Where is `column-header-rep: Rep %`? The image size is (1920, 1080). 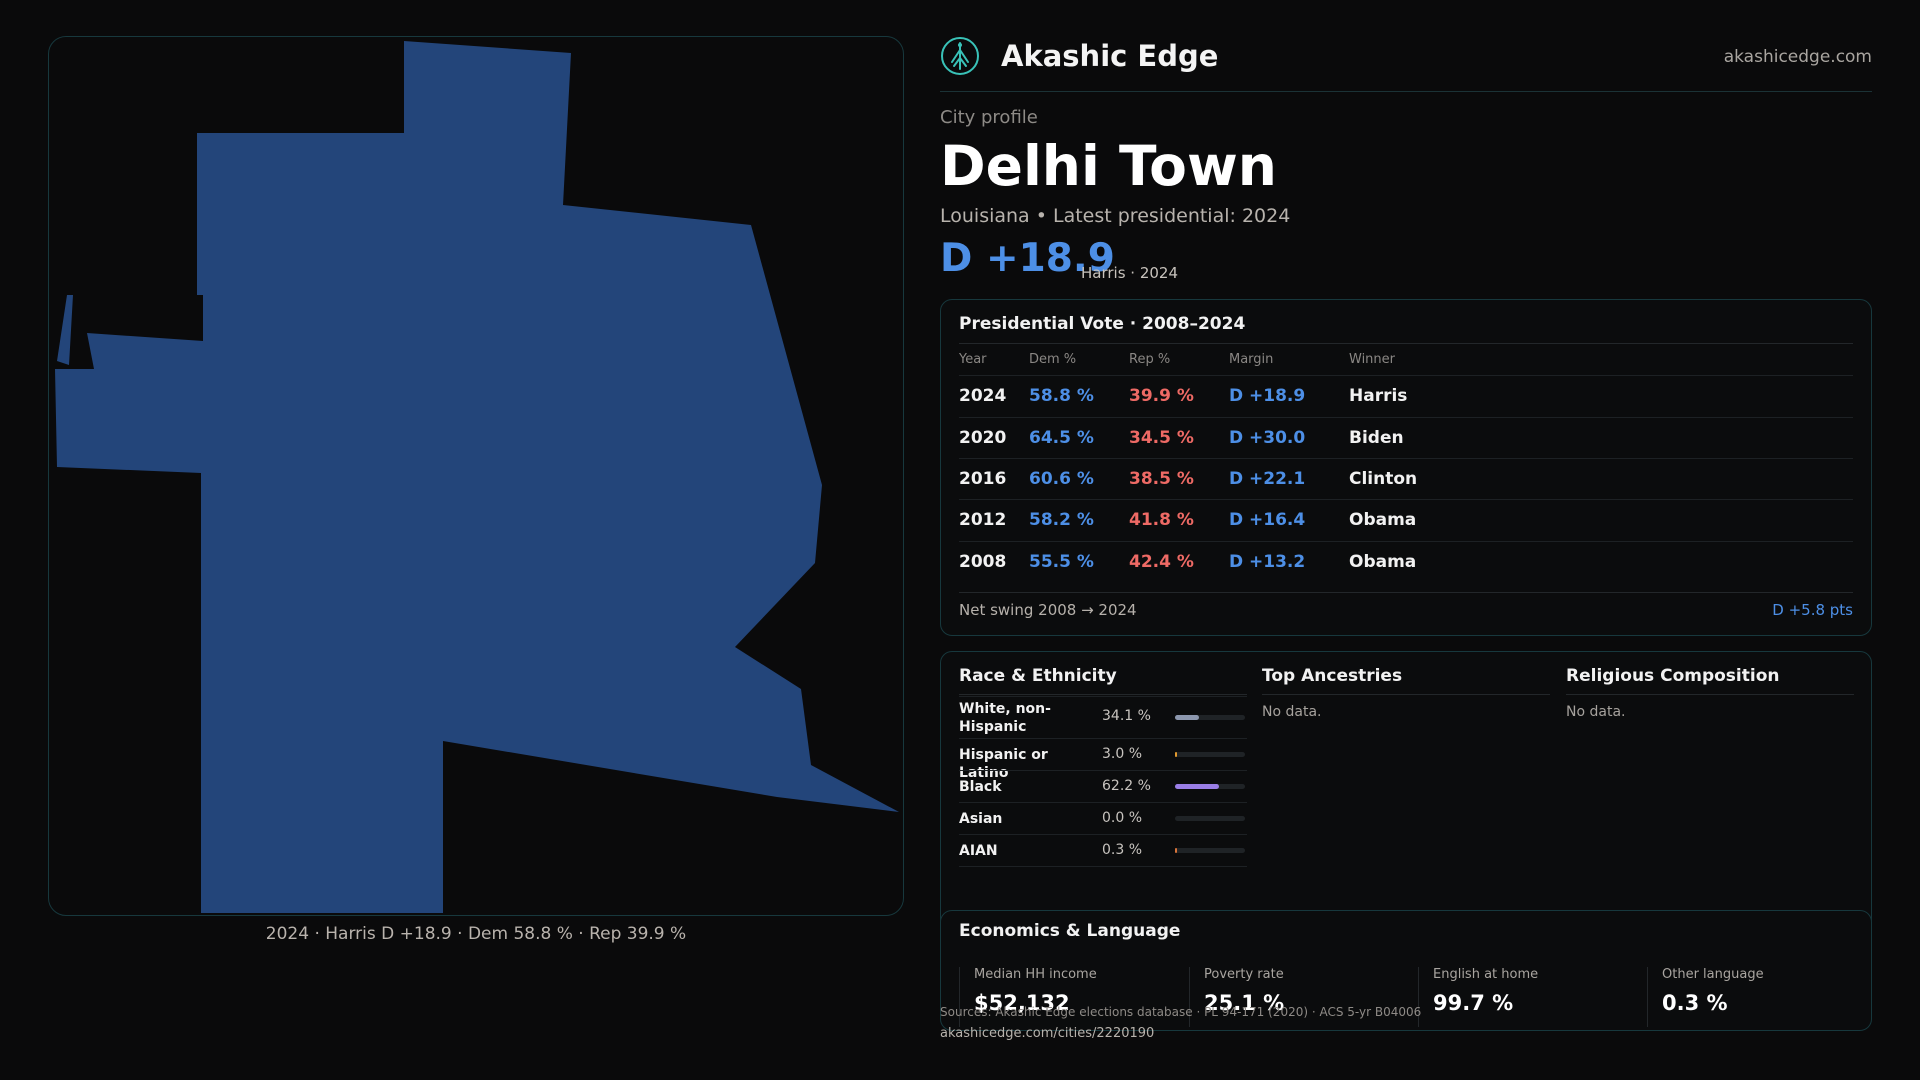 column-header-rep: Rep % is located at coordinates (1150, 359).